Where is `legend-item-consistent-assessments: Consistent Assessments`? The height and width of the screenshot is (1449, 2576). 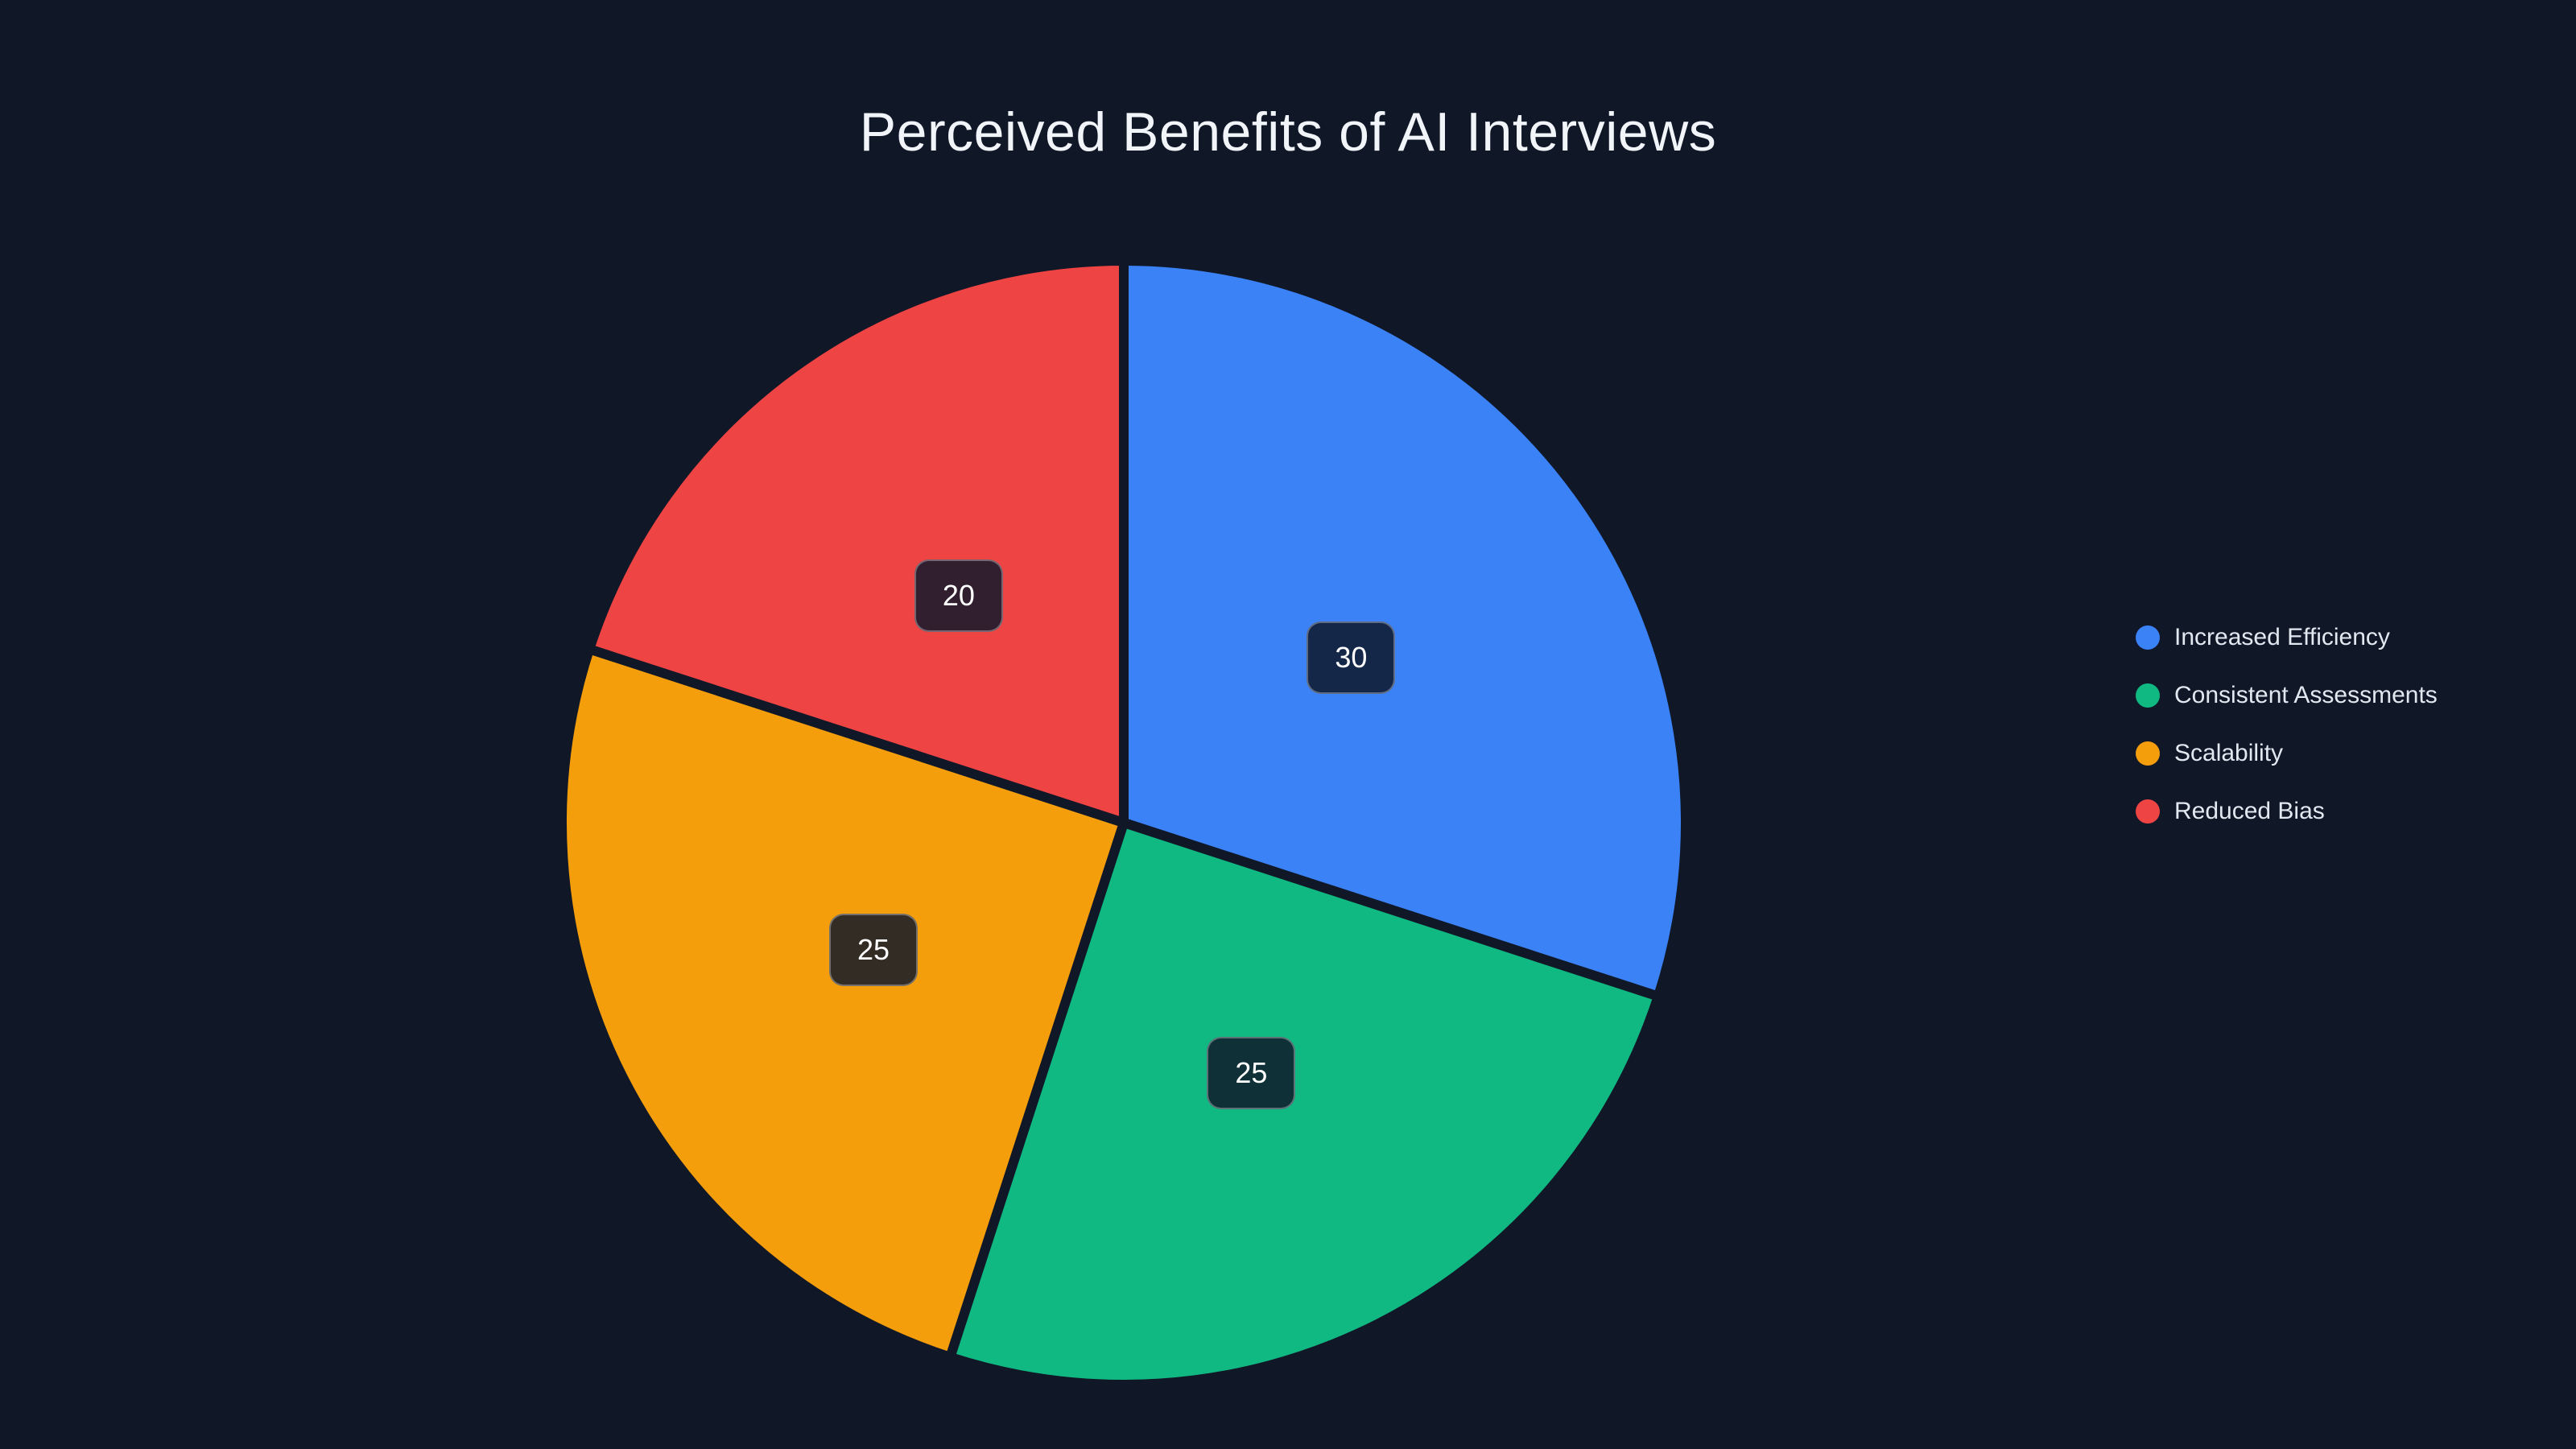 legend-item-consistent-assessments: Consistent Assessments is located at coordinates (2287, 695).